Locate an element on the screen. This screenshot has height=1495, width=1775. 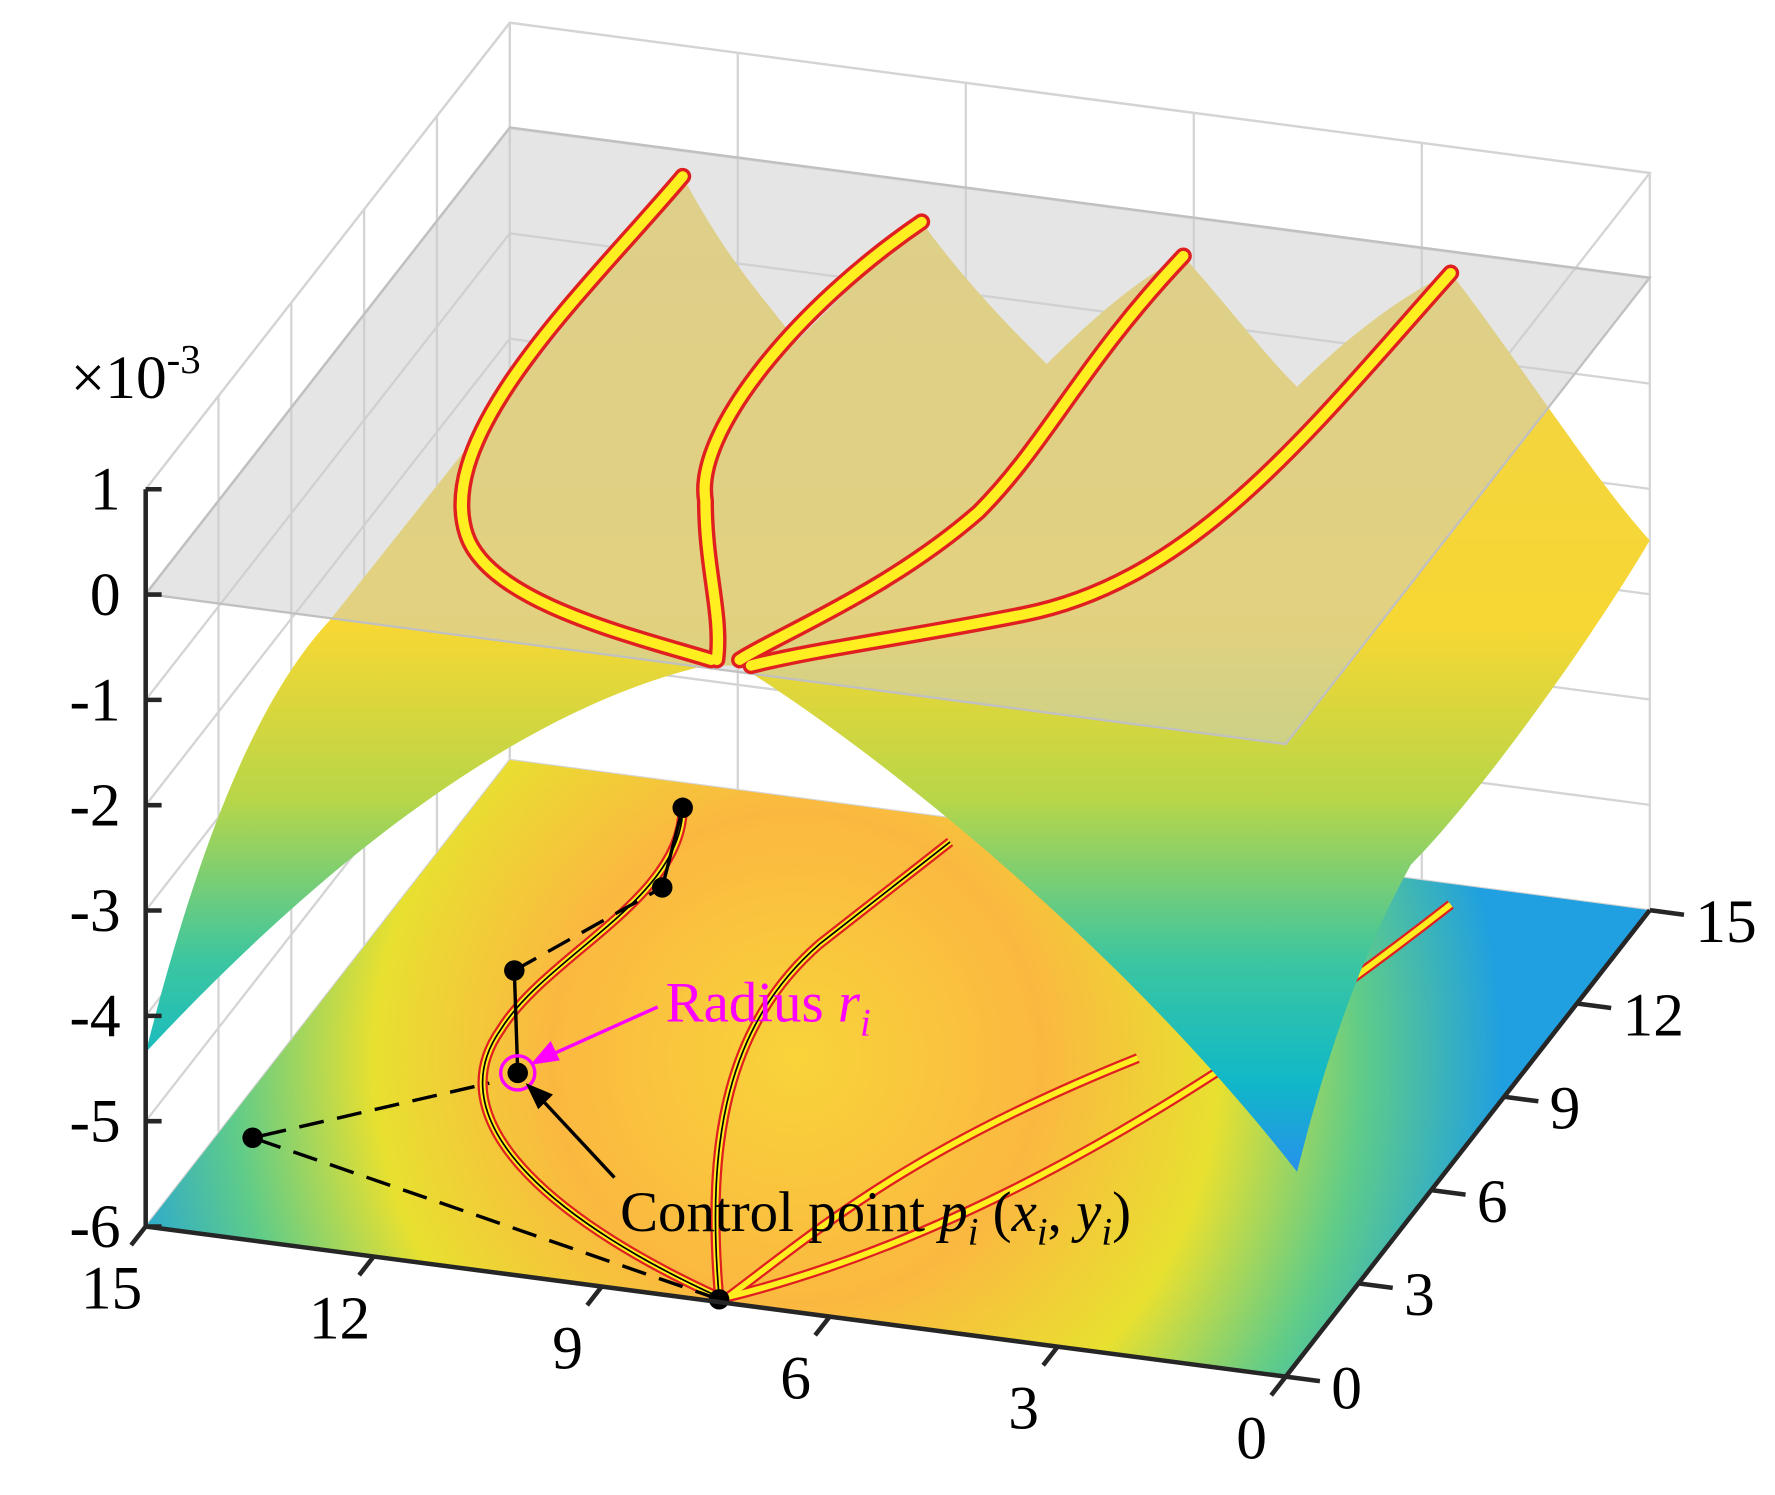
z-exponent: ×10⁻³ is located at coordinates (136, 374).